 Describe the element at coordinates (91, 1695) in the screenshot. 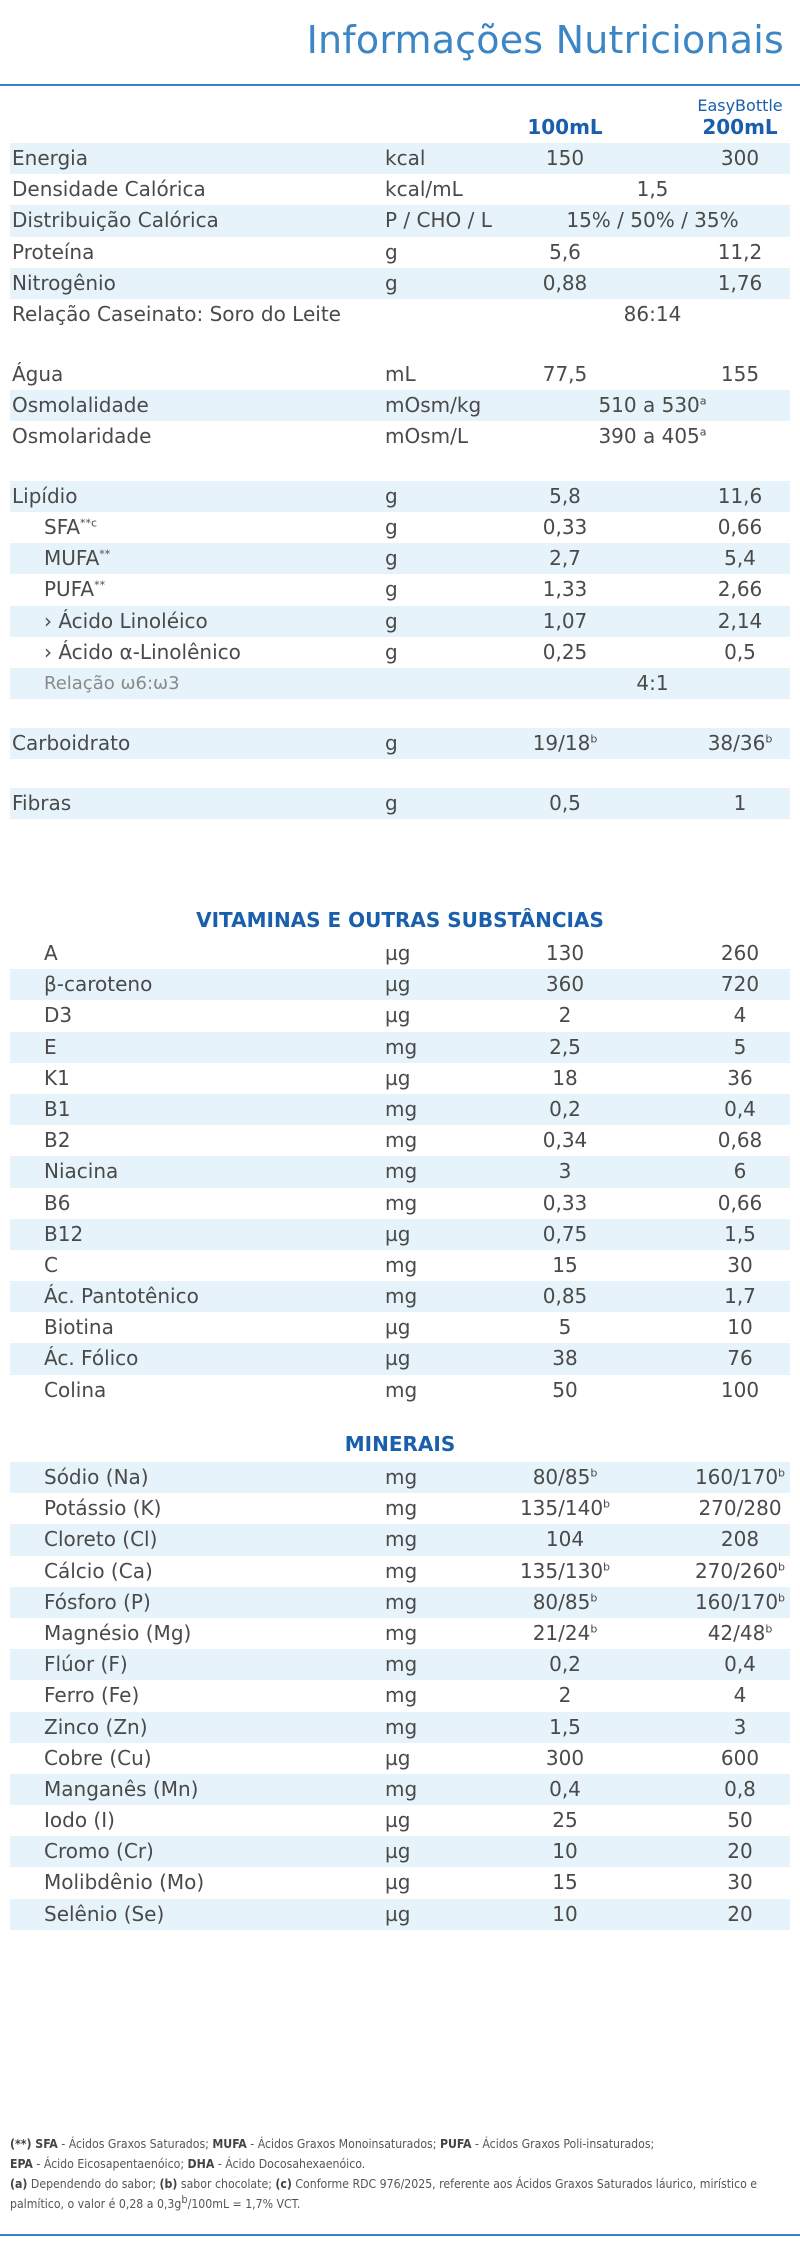

I see `row-name: Ferro (Fe)` at that location.